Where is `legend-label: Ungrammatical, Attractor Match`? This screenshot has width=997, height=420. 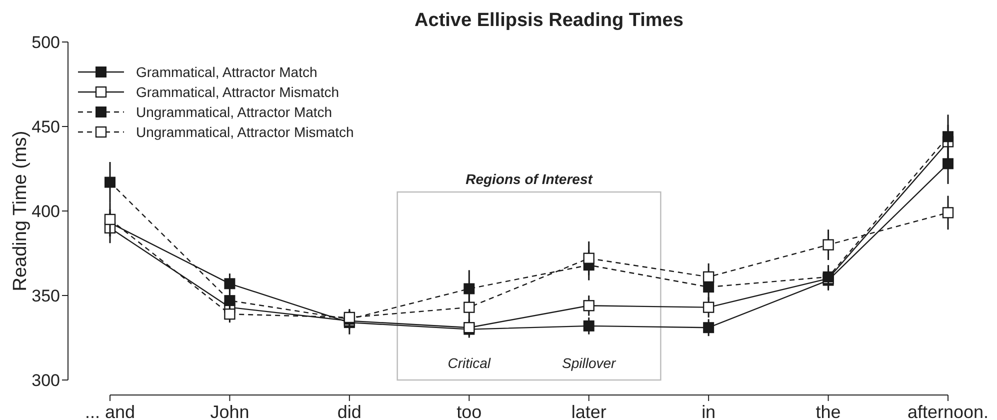
legend-label: Ungrammatical, Attractor Match is located at coordinates (234, 112).